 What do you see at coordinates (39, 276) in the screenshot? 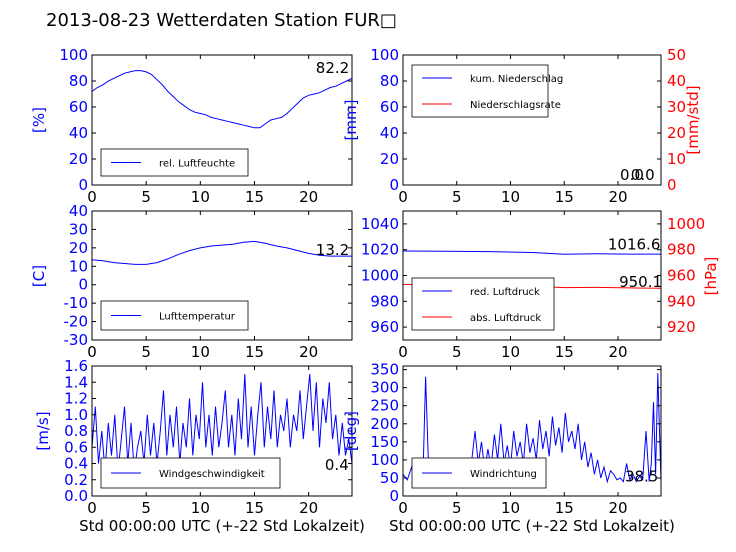
I see `y-axis-label: [C]` at bounding box center [39, 276].